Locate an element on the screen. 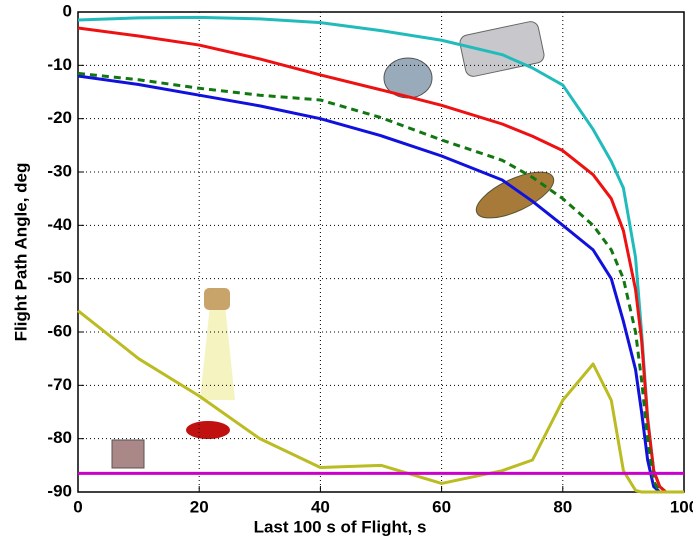  x-tick-label: 20 is located at coordinates (199, 506).